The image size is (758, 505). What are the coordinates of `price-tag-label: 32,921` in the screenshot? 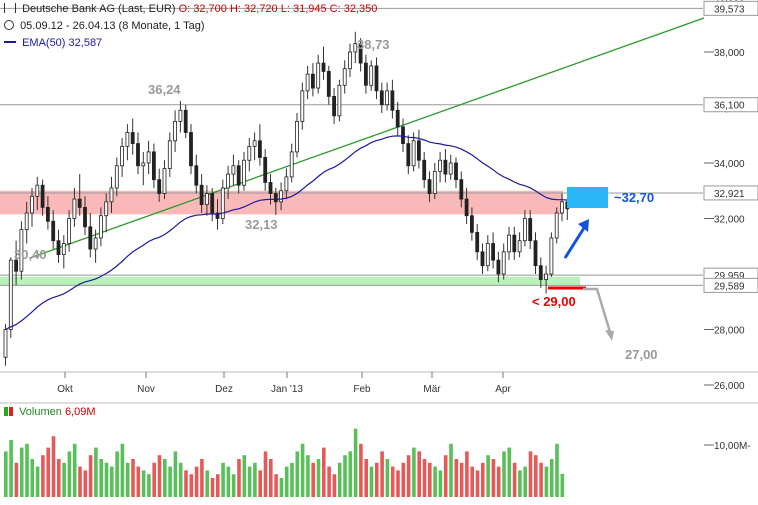 It's located at (729, 194).